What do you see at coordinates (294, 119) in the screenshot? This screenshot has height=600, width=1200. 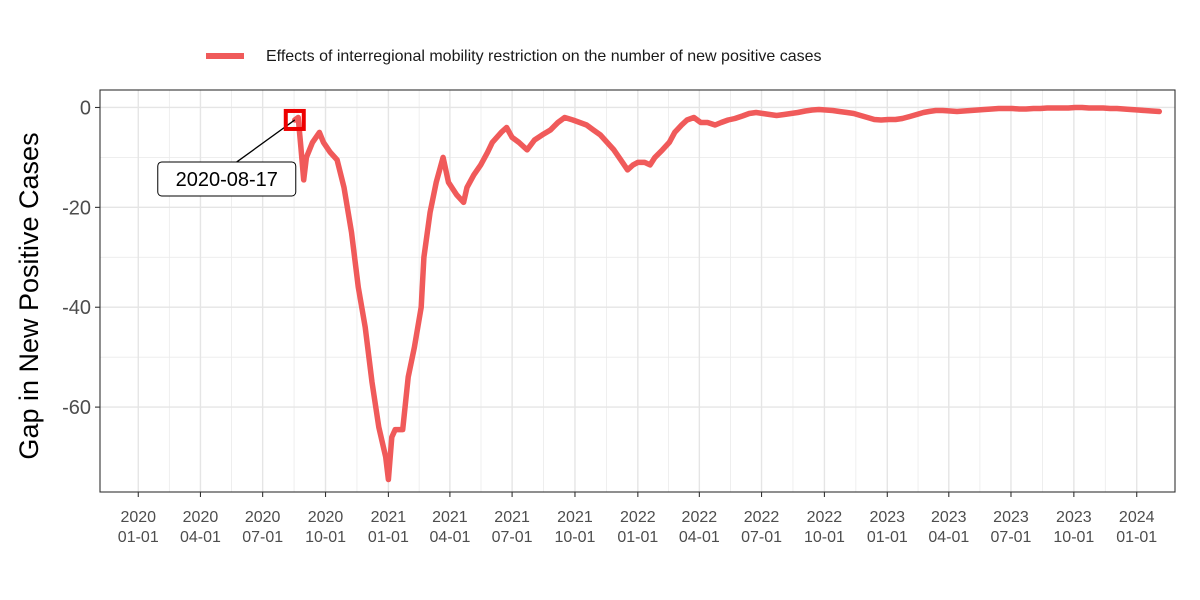 I see `annotation-marker-square` at bounding box center [294, 119].